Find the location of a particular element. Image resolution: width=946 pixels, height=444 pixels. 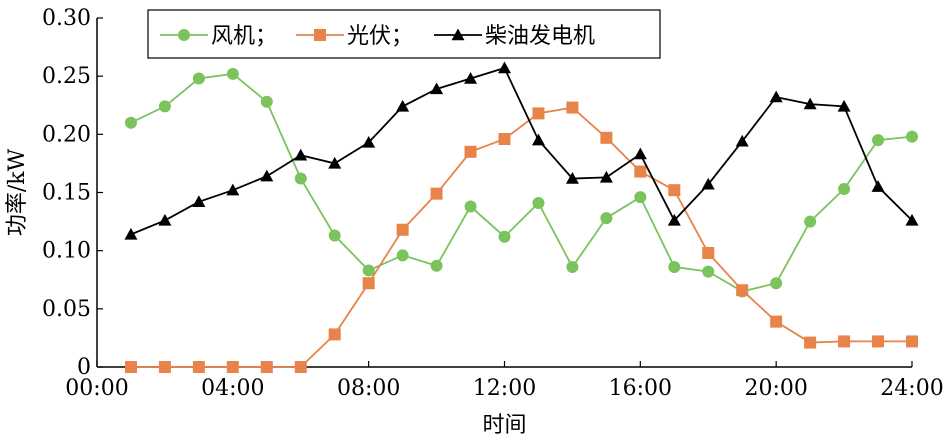

legend-box is located at coordinates (404, 34).